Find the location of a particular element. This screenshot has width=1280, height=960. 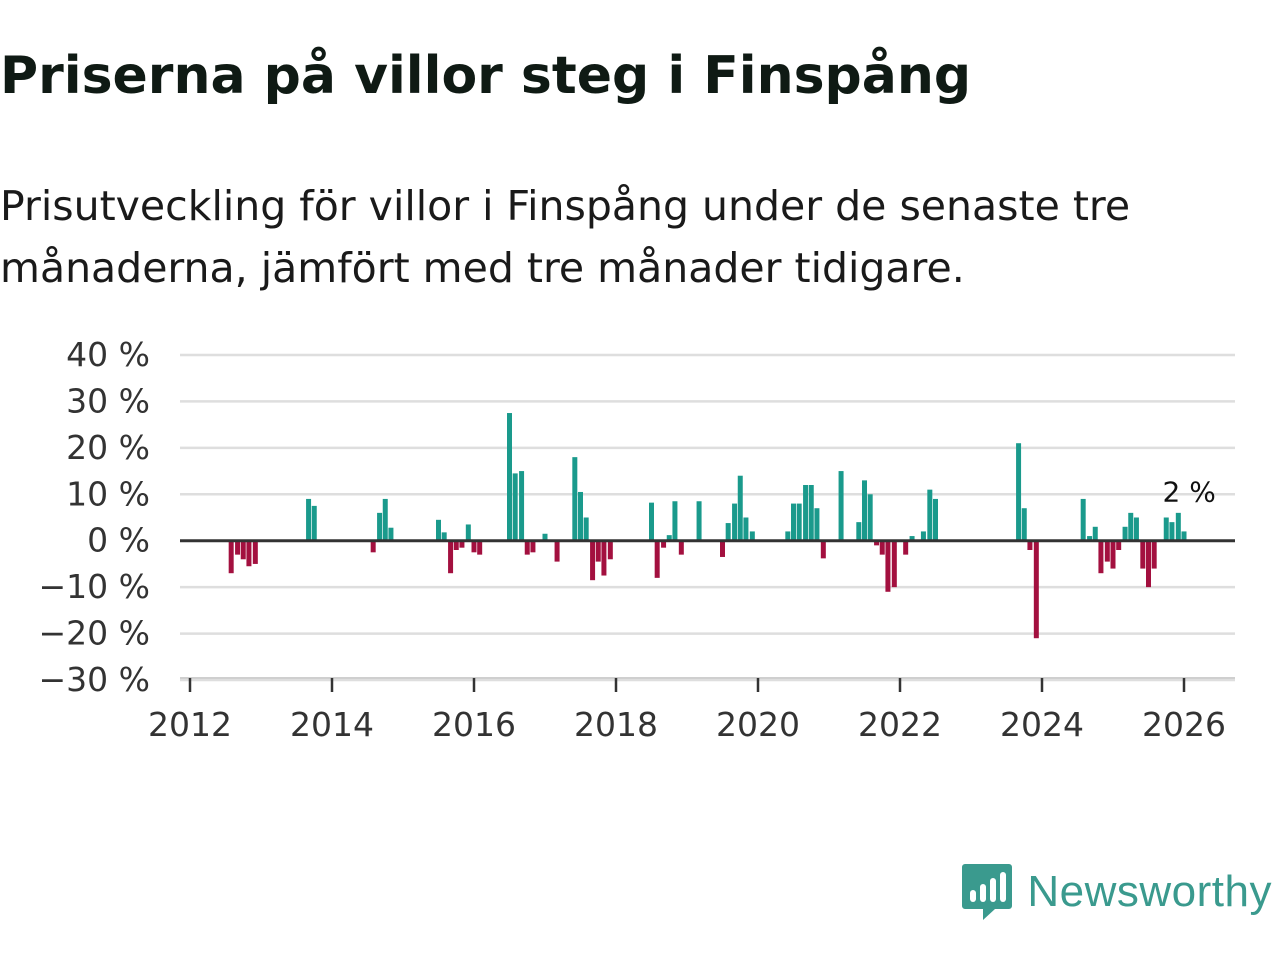

brand-logo: Newsworthy is located at coordinates (1116, 892).